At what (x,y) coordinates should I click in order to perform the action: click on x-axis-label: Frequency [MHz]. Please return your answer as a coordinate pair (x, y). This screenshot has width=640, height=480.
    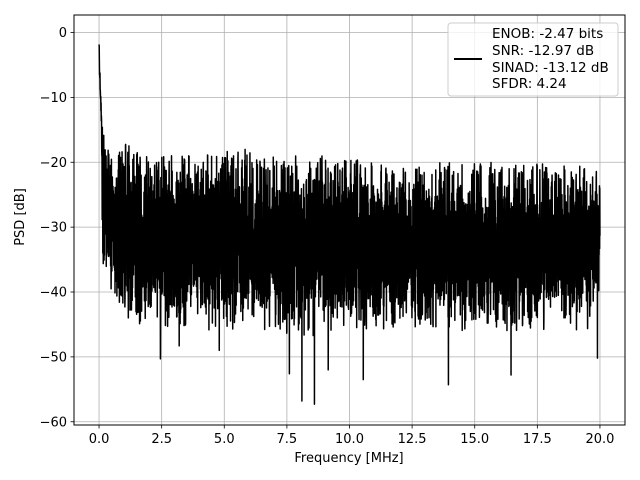
    Looking at the image, I should click on (348, 458).